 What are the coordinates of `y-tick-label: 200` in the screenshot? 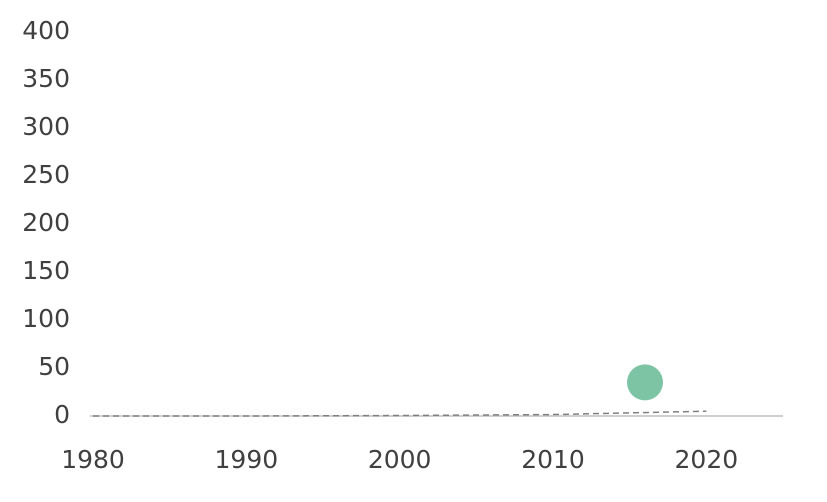 It's located at (46, 222).